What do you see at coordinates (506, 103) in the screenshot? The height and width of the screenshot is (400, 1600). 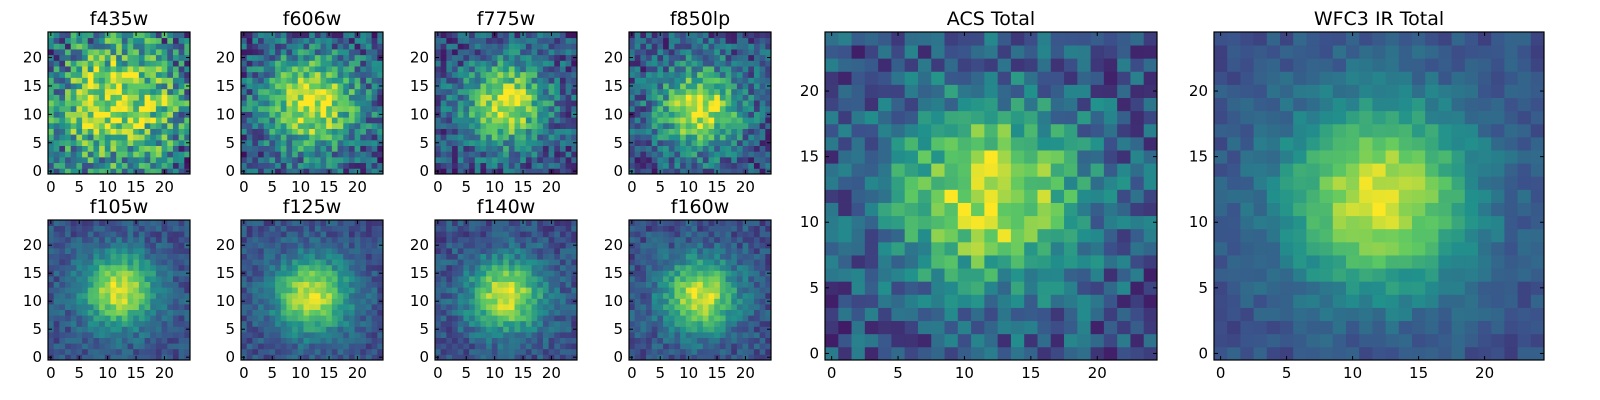 I see `axes-frame` at bounding box center [506, 103].